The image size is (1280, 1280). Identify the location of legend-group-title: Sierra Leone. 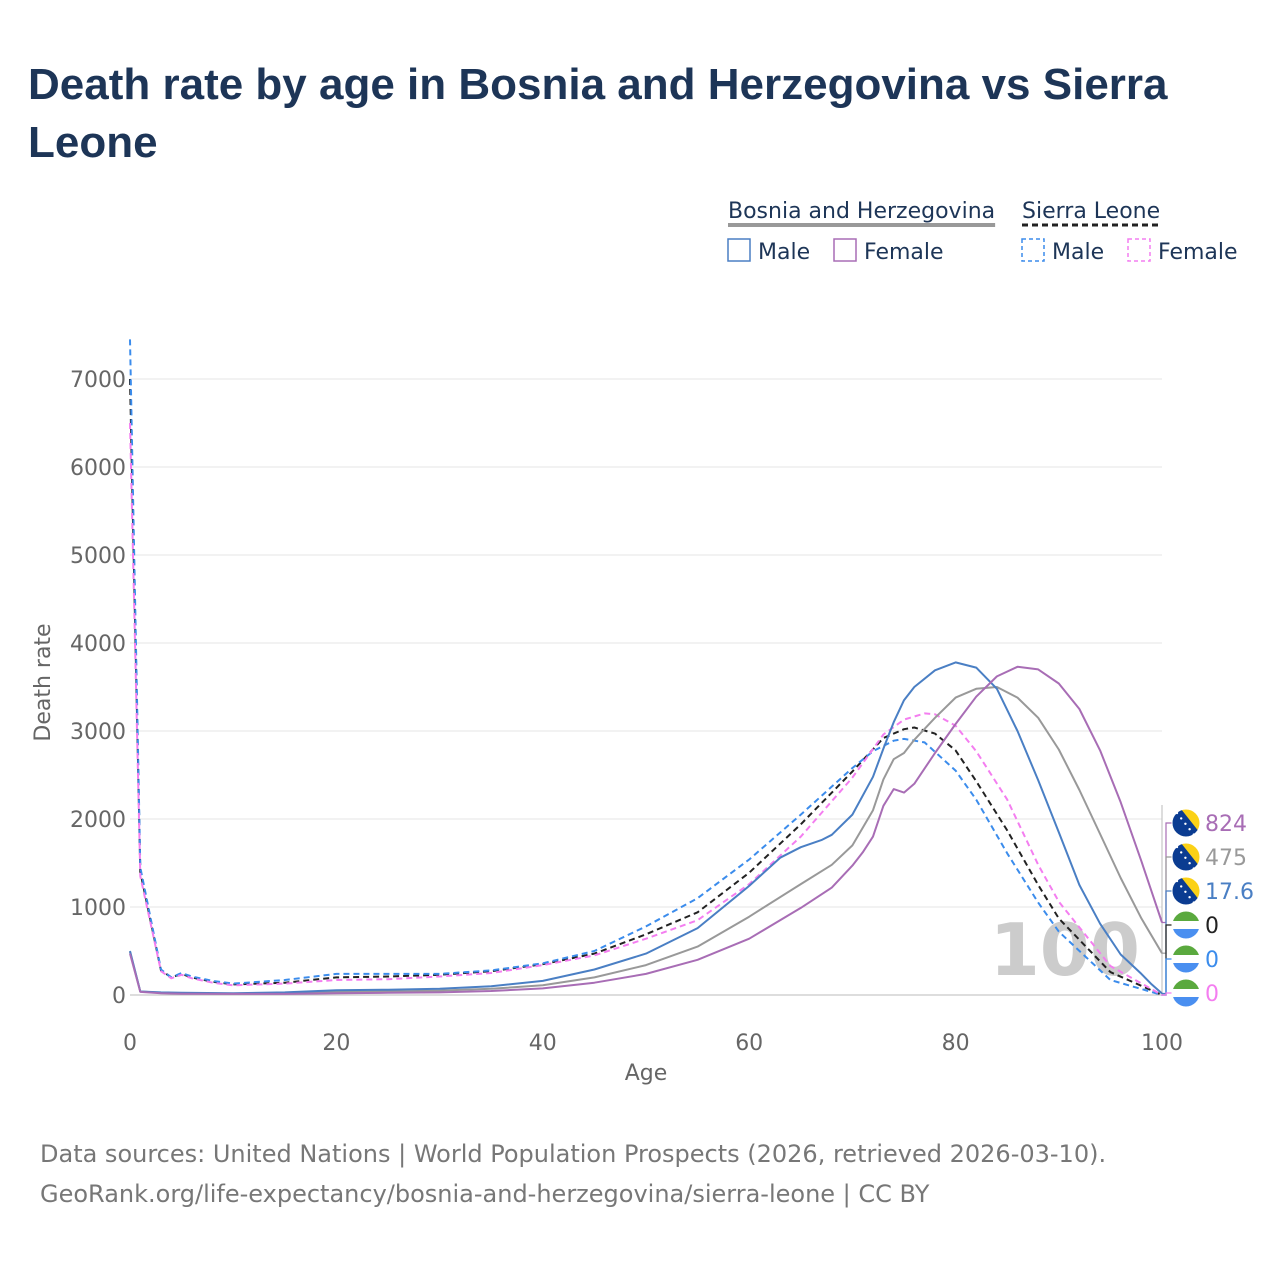
(1091, 211).